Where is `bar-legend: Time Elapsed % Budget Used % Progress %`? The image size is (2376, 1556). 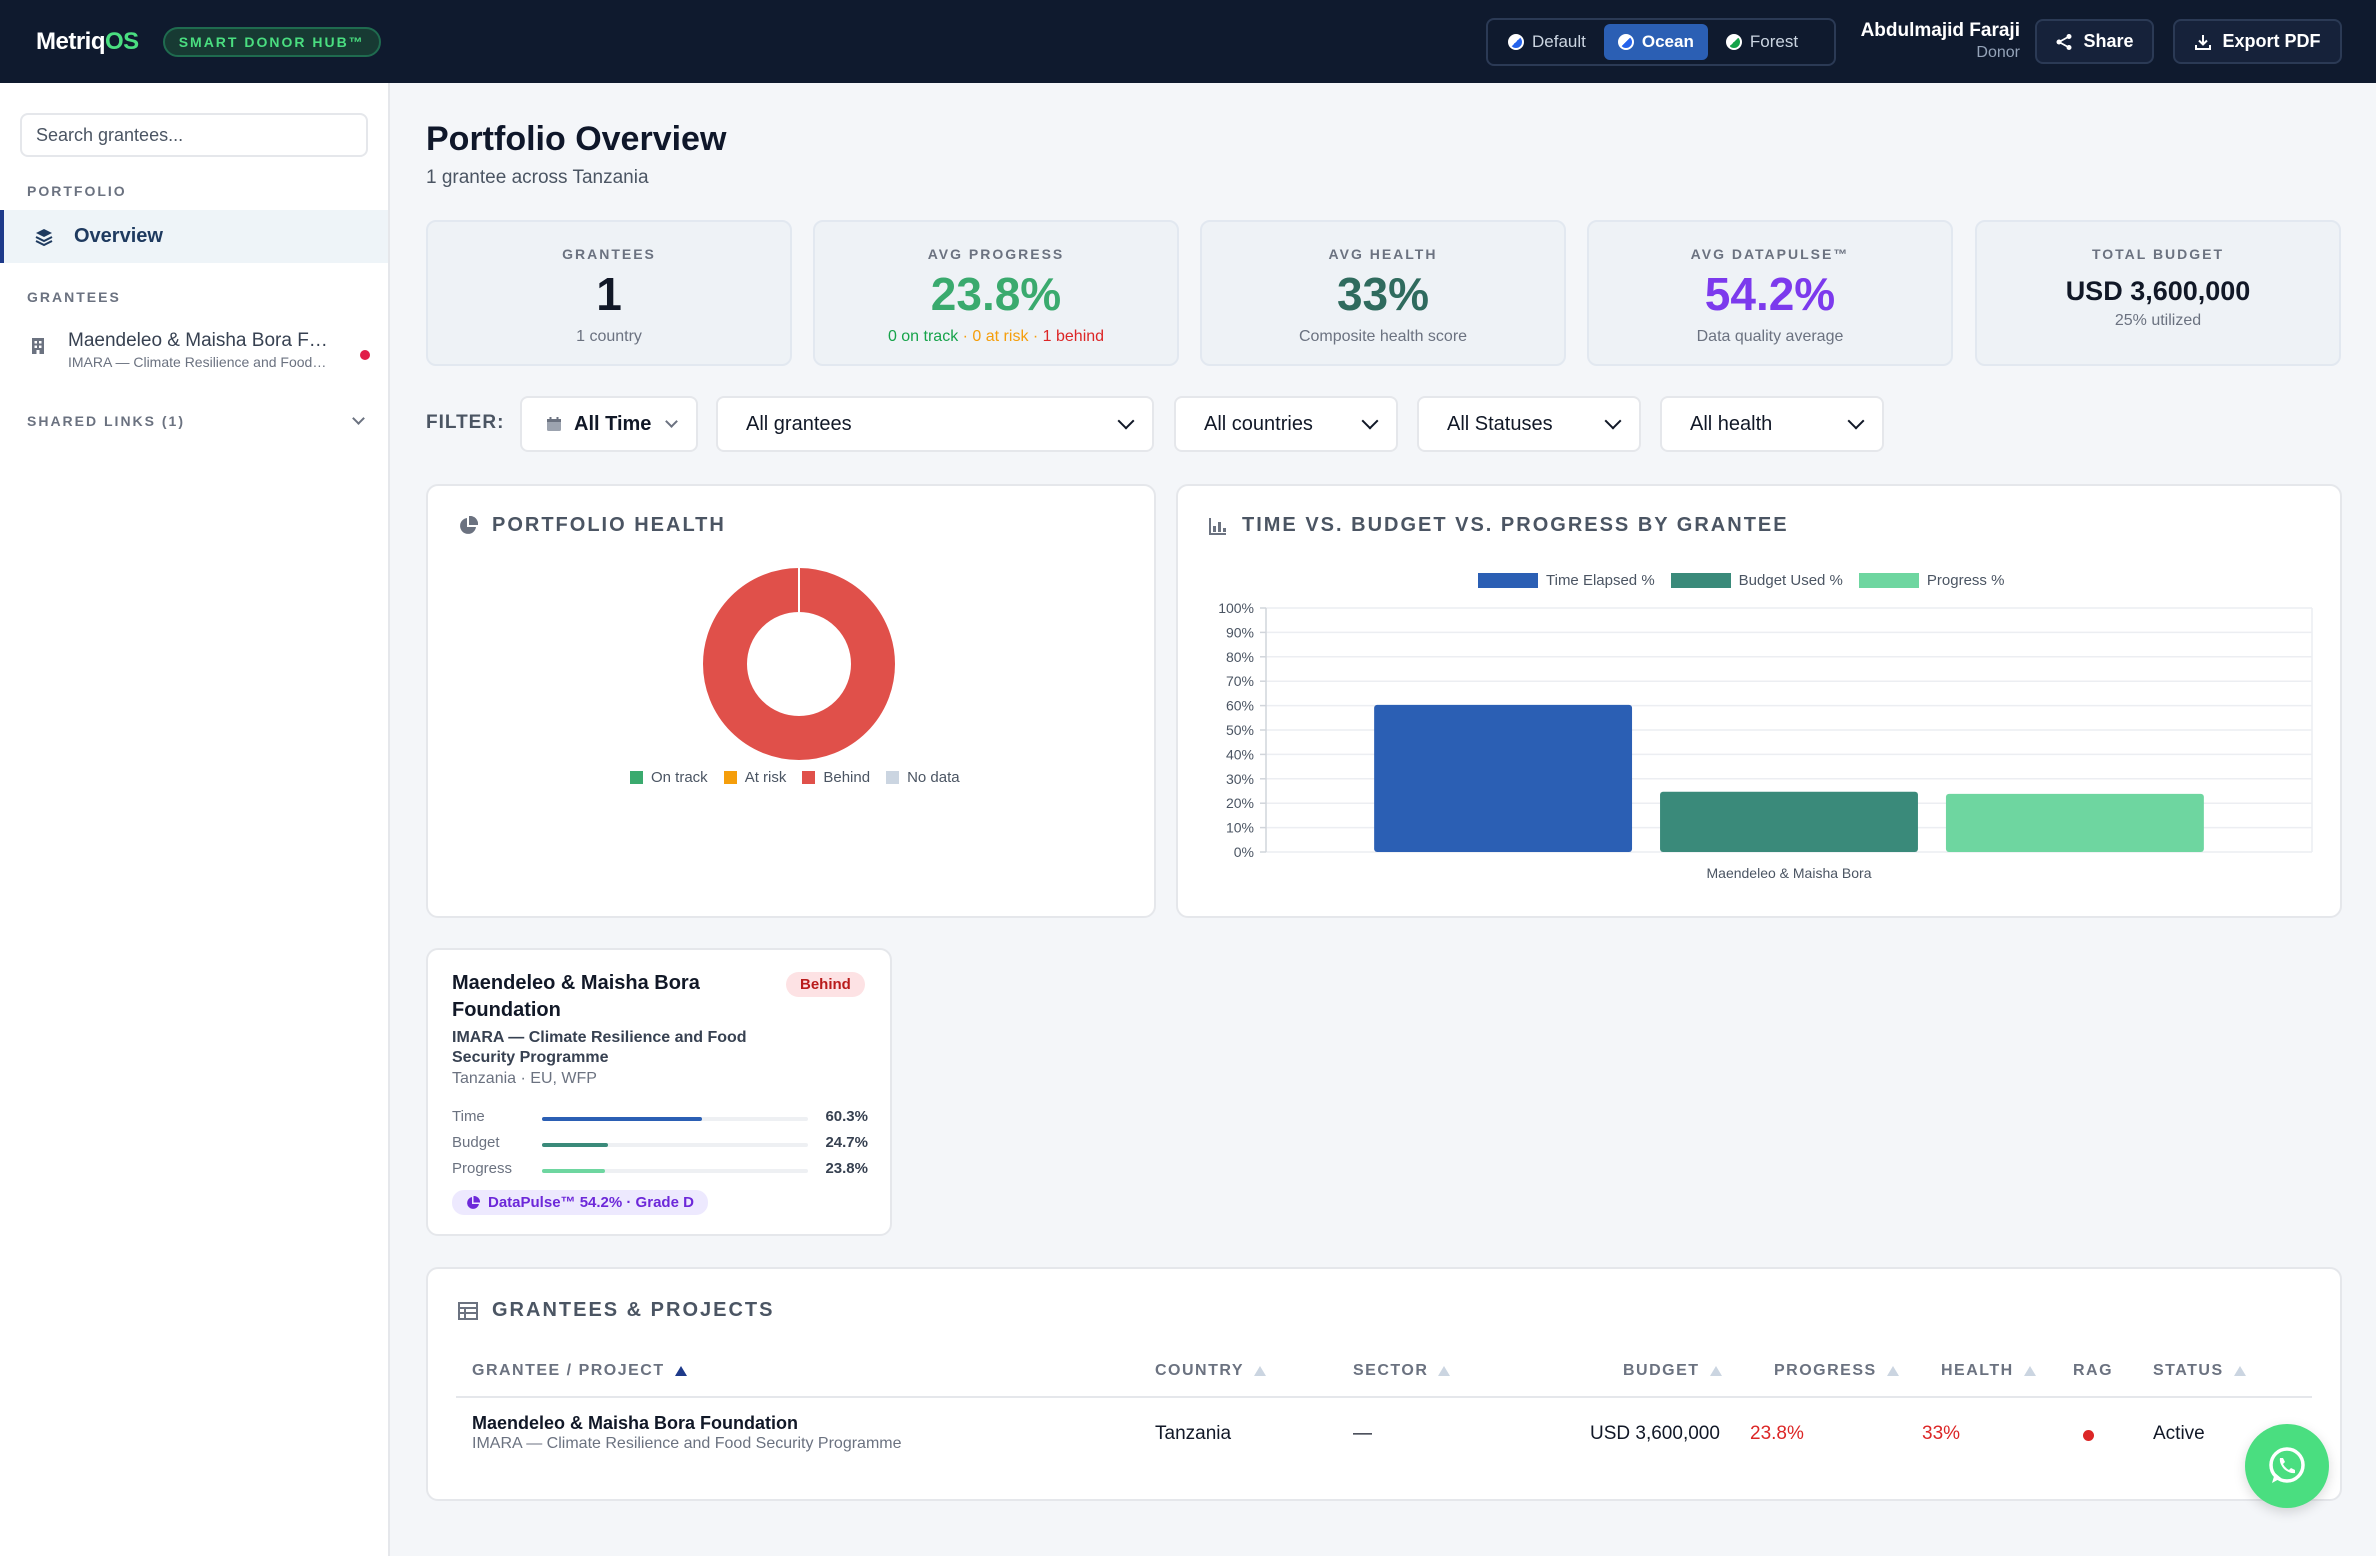 bar-legend: Time Elapsed % Budget Used % Progress % is located at coordinates (1741, 580).